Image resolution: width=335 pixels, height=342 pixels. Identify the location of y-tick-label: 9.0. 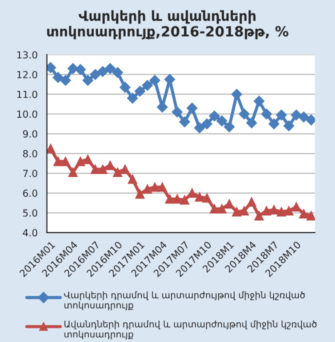
(30, 134).